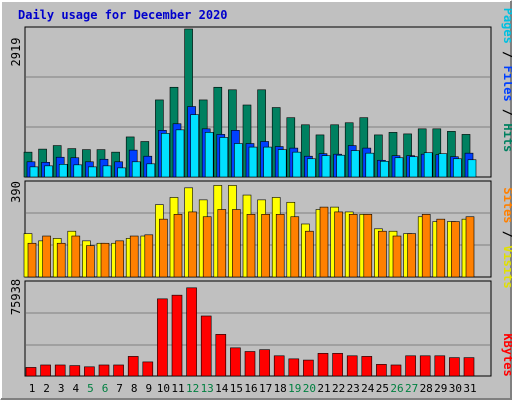  I want to click on chart-title: Daily usage for December 2020, so click(123, 15).